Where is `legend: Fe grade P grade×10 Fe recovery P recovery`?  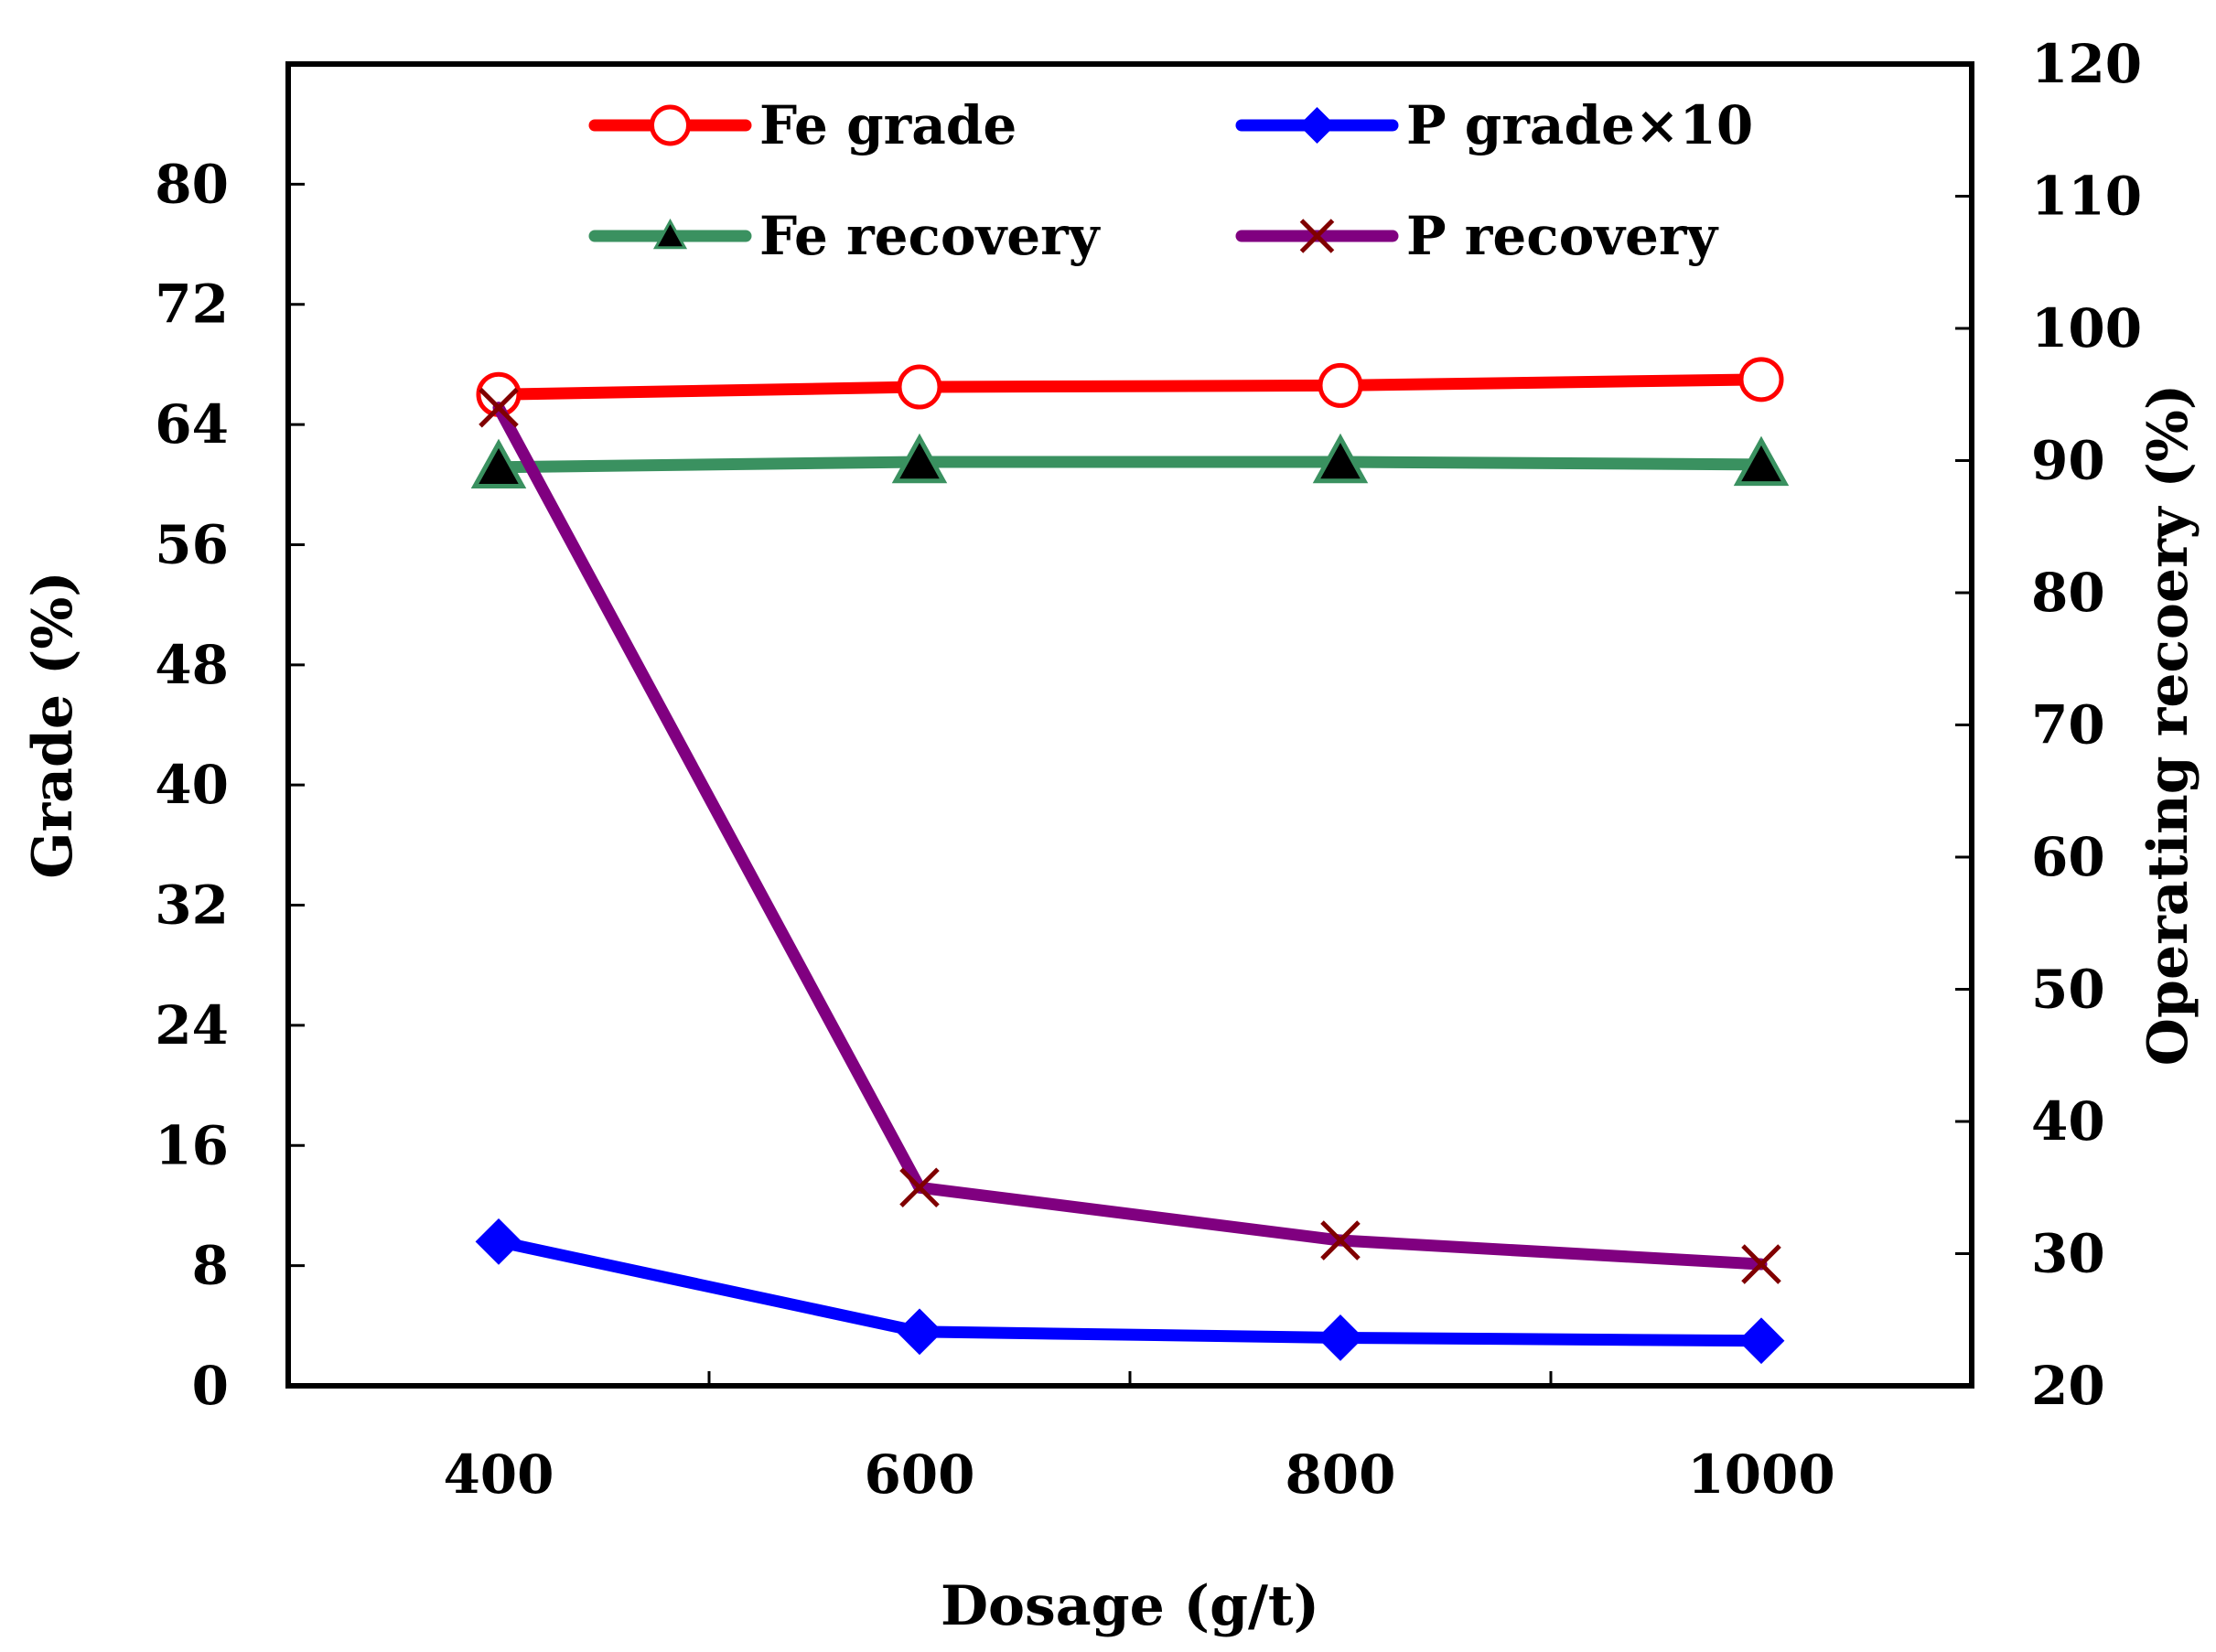 legend: Fe grade P grade×10 Fe recovery P recovery is located at coordinates (1170, 180).